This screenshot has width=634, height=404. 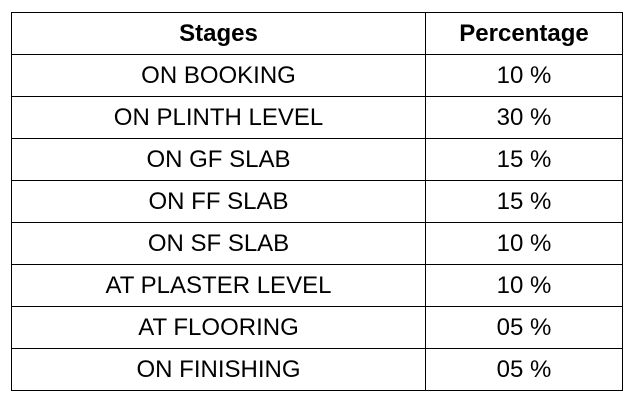 What do you see at coordinates (524, 117) in the screenshot?
I see `percentage-cell: 30 %` at bounding box center [524, 117].